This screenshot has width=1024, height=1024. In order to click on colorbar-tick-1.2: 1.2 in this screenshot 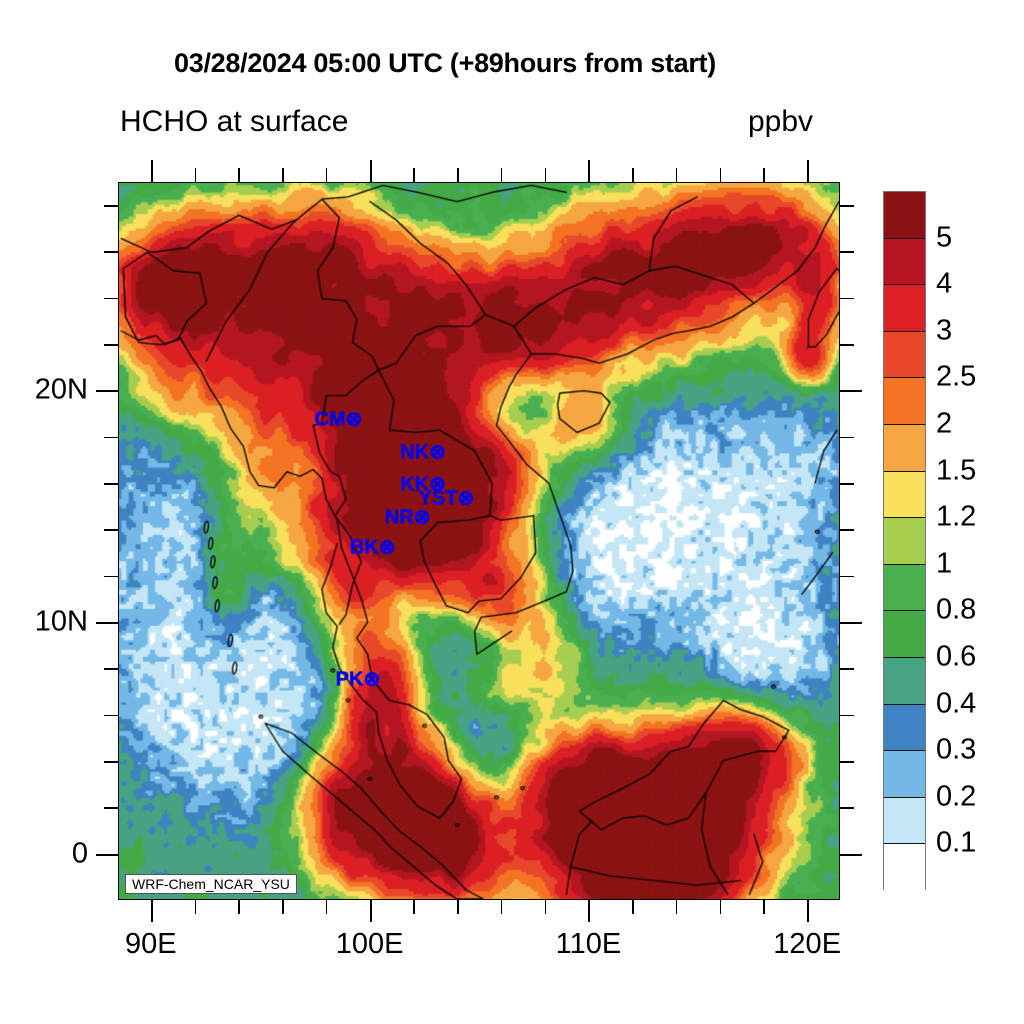, I will do `click(956, 516)`.